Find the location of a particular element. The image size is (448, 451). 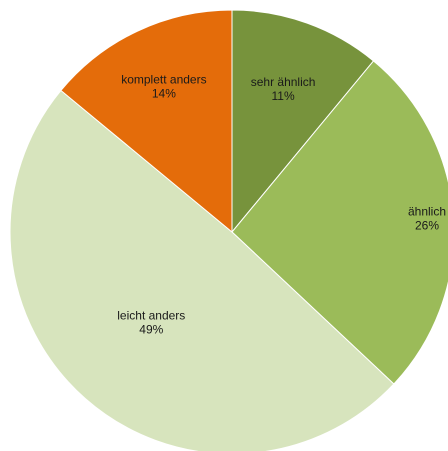

pie-label-value: 26% is located at coordinates (427, 226).